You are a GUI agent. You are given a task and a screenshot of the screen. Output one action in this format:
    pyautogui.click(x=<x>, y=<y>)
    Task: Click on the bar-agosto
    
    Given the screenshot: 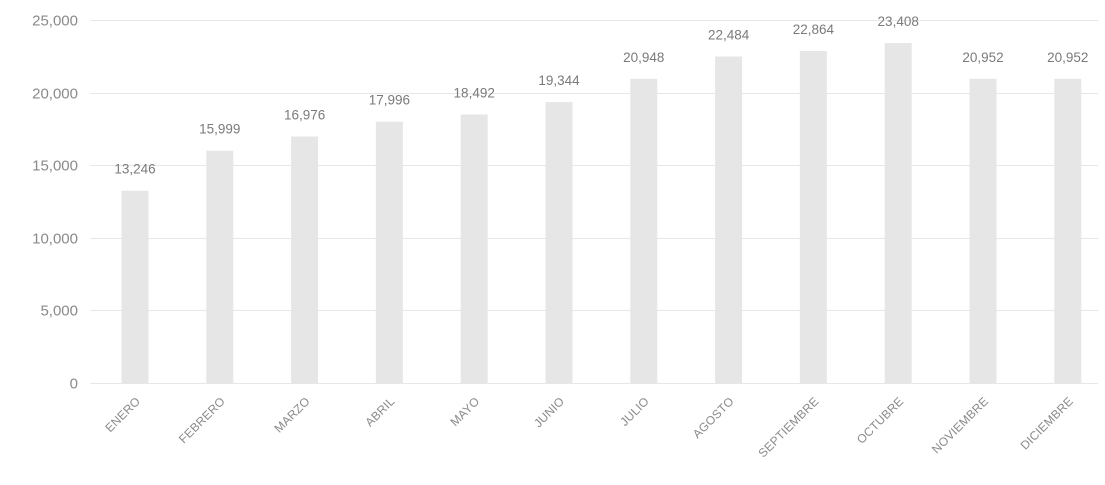 What is the action you would take?
    pyautogui.click(x=729, y=219)
    